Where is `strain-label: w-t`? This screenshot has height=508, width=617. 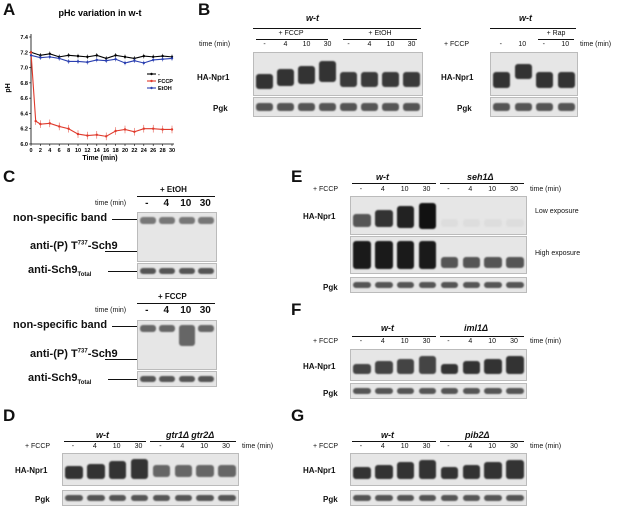 strain-label: w-t is located at coordinates (387, 435).